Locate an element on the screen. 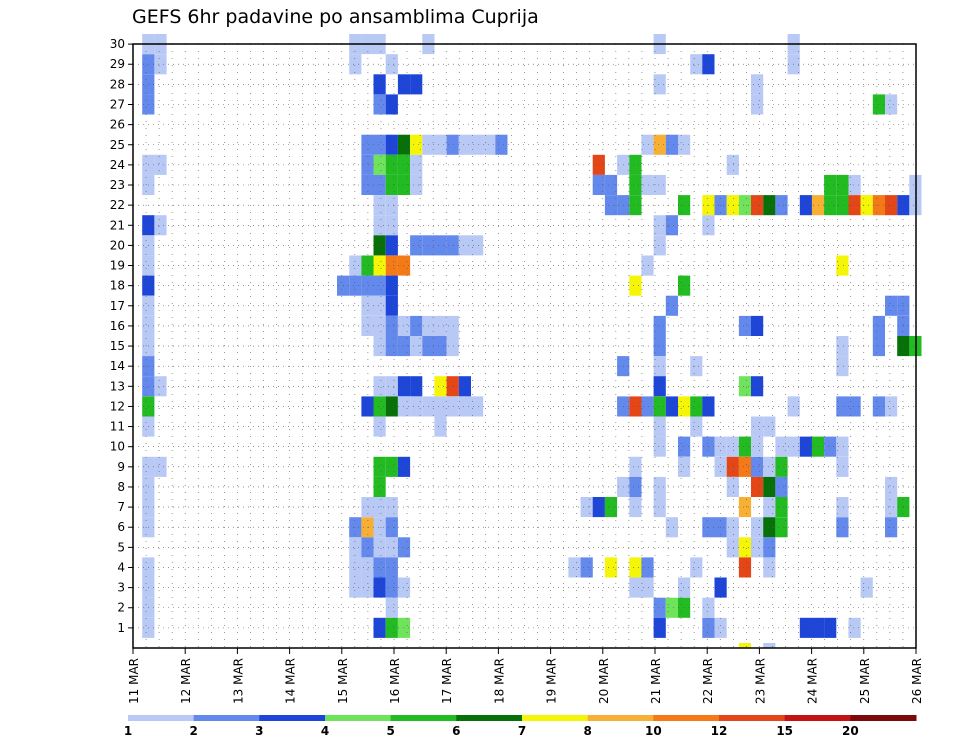 The height and width of the screenshot is (742, 960). y-tick-label: 15 is located at coordinates (117, 346).